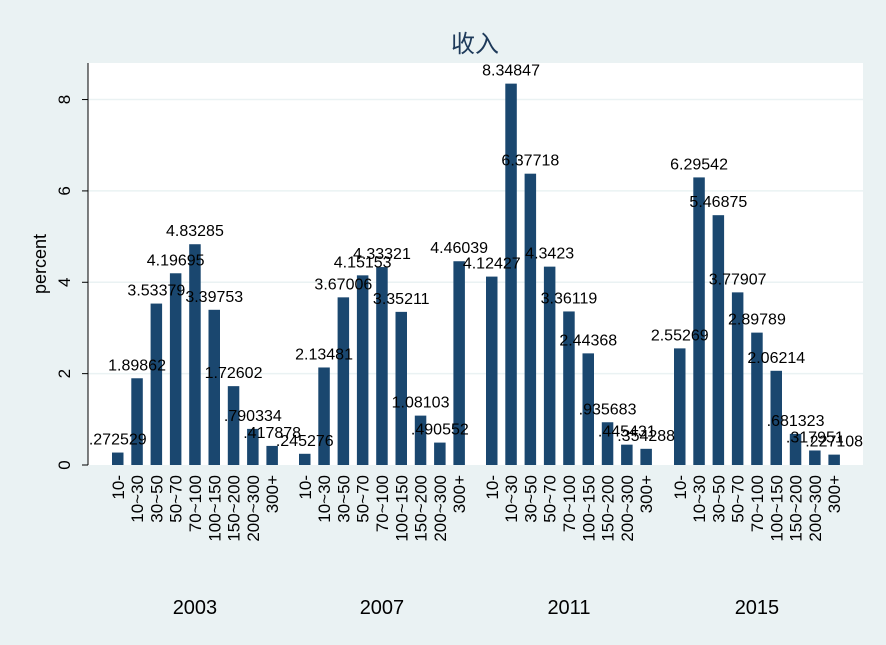  I want to click on y-tick-label: 8, so click(64, 99).